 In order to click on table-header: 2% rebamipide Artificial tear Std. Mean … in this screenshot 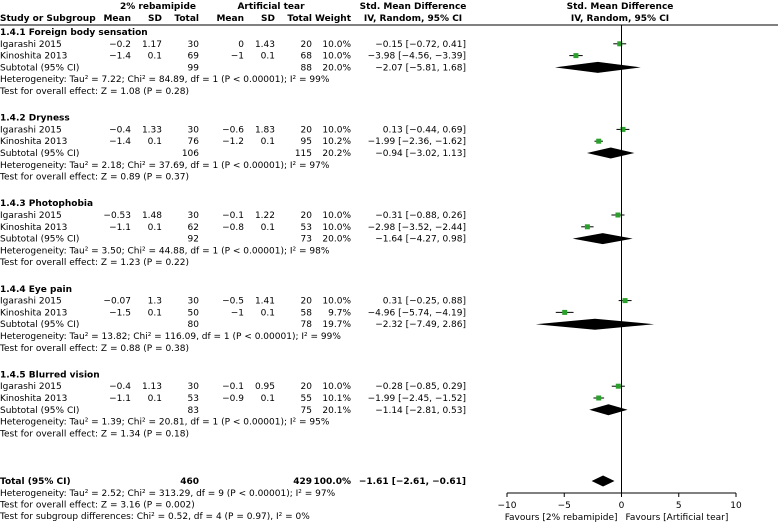, I will do `click(336, 13)`.